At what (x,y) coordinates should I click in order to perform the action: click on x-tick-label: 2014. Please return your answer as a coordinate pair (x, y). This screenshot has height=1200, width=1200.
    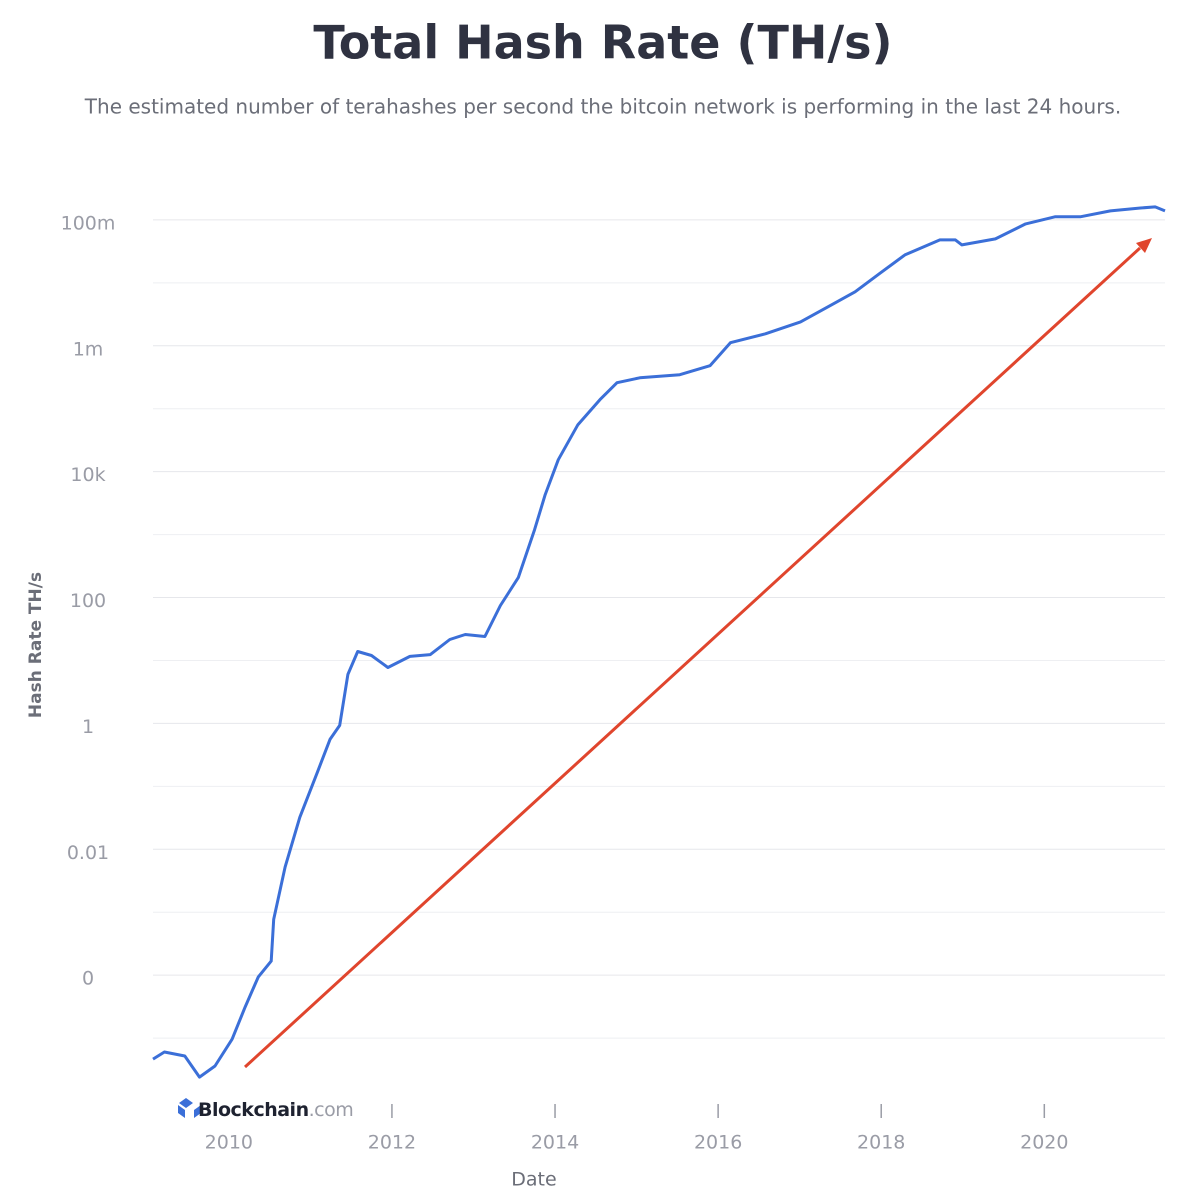
    Looking at the image, I should click on (555, 1143).